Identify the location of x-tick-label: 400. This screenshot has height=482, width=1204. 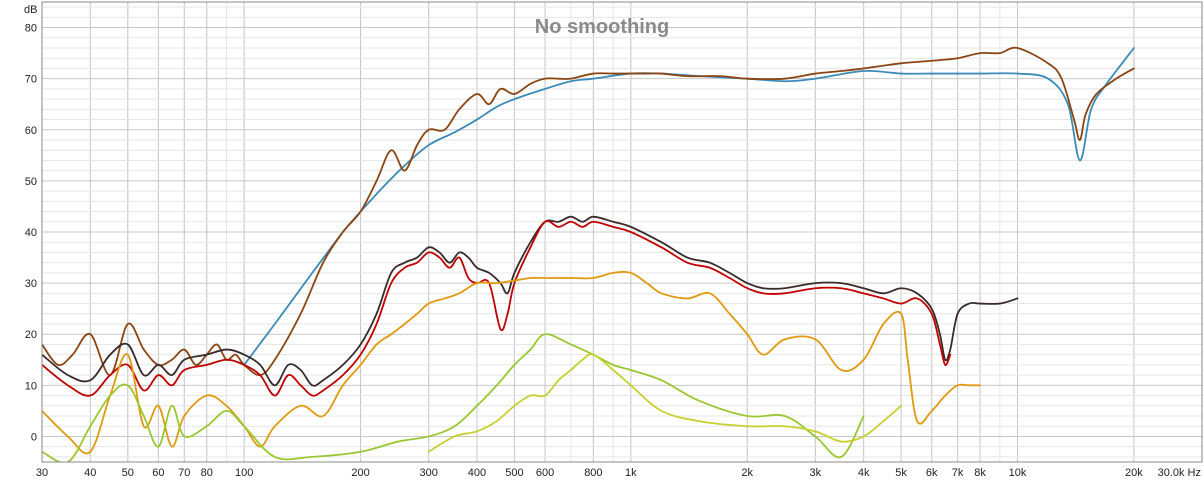
(477, 473).